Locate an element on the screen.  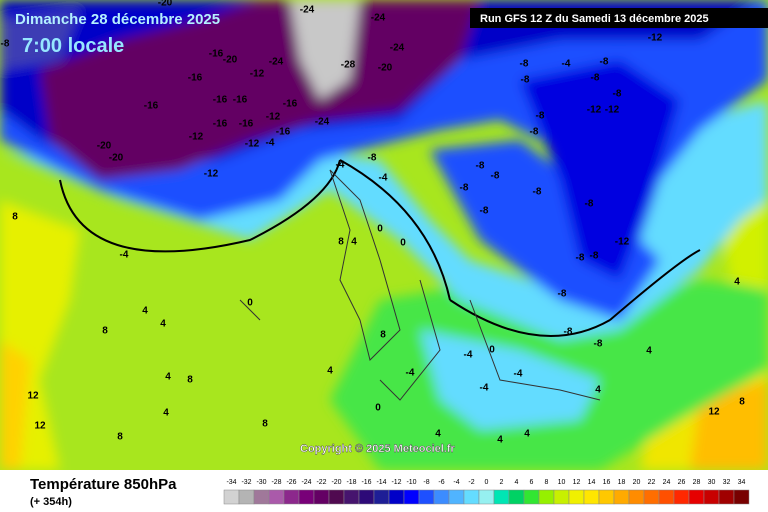
scale-label: -2 is located at coordinates (471, 482).